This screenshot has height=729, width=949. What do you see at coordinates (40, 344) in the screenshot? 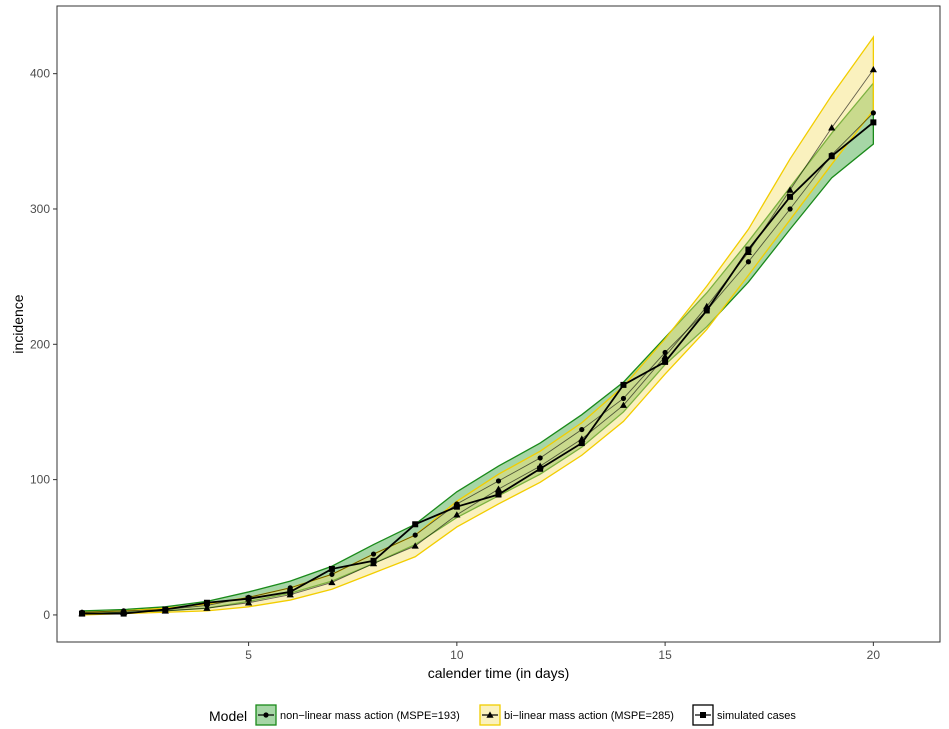
I see `y-tick-label-2: 200` at bounding box center [40, 344].